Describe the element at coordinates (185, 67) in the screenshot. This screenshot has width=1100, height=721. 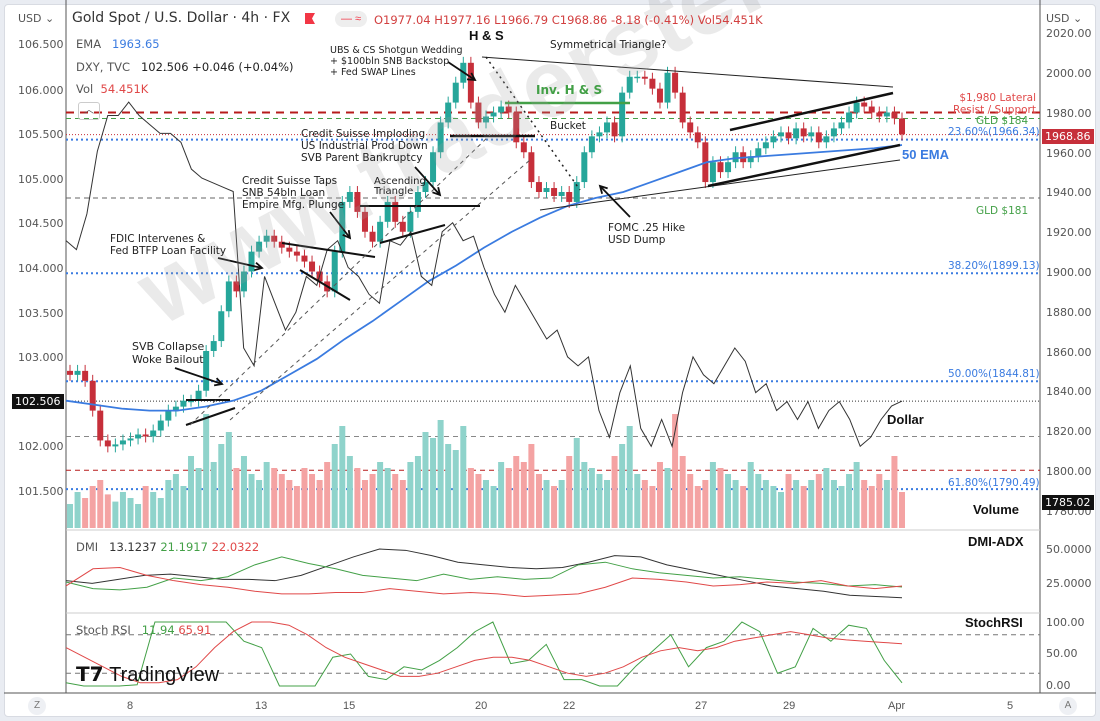
I see `dxy-legend: DXY, TVC 102.506 +0.046 (+0.04%)` at that location.